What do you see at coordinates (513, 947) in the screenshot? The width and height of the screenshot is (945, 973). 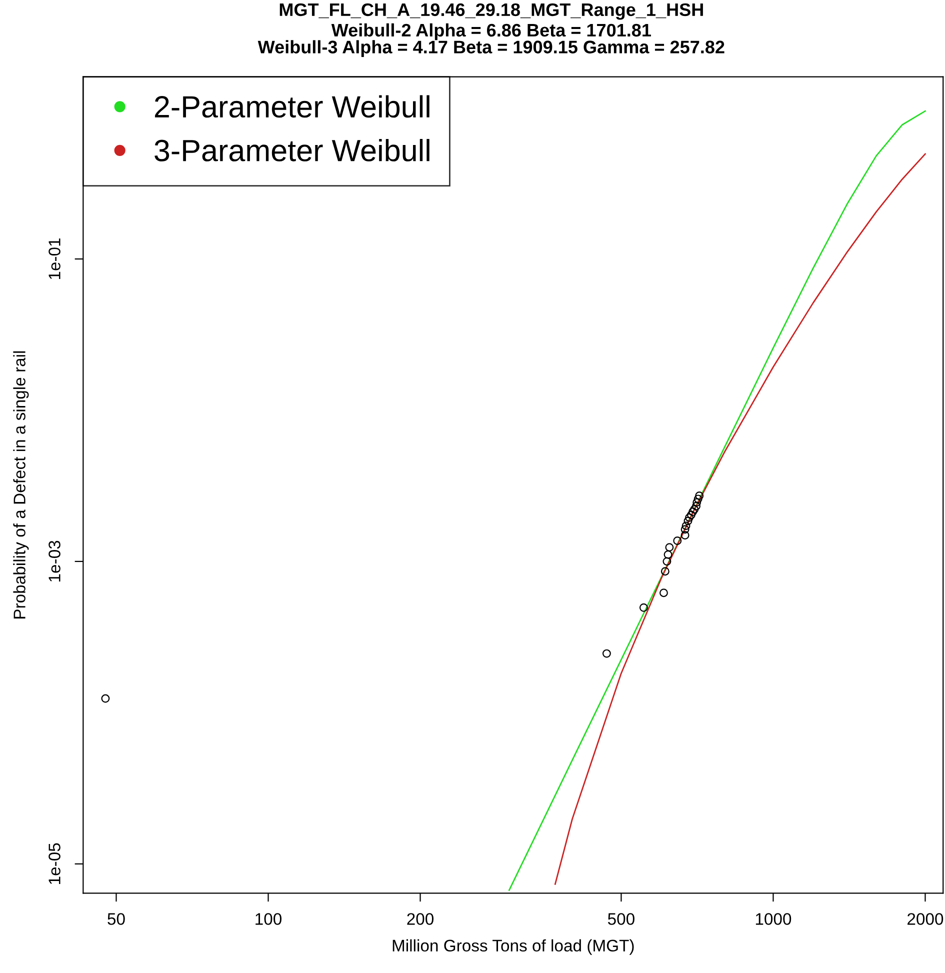 I see `x-axis-title: Million Gross Tons of load (MGT)` at bounding box center [513, 947].